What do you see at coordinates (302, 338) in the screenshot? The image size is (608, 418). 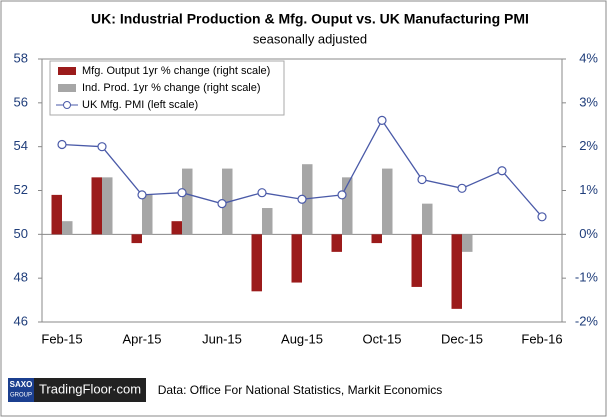 I see `x-tick-label: Aug-15` at bounding box center [302, 338].